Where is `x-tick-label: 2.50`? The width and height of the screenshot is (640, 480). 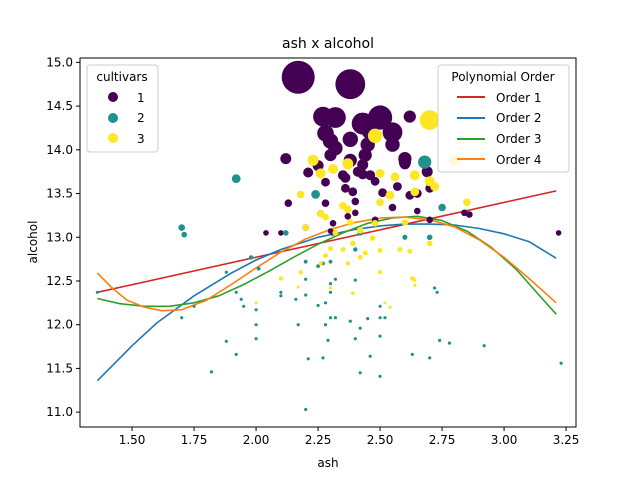
x-tick-label: 2.50 is located at coordinates (380, 440).